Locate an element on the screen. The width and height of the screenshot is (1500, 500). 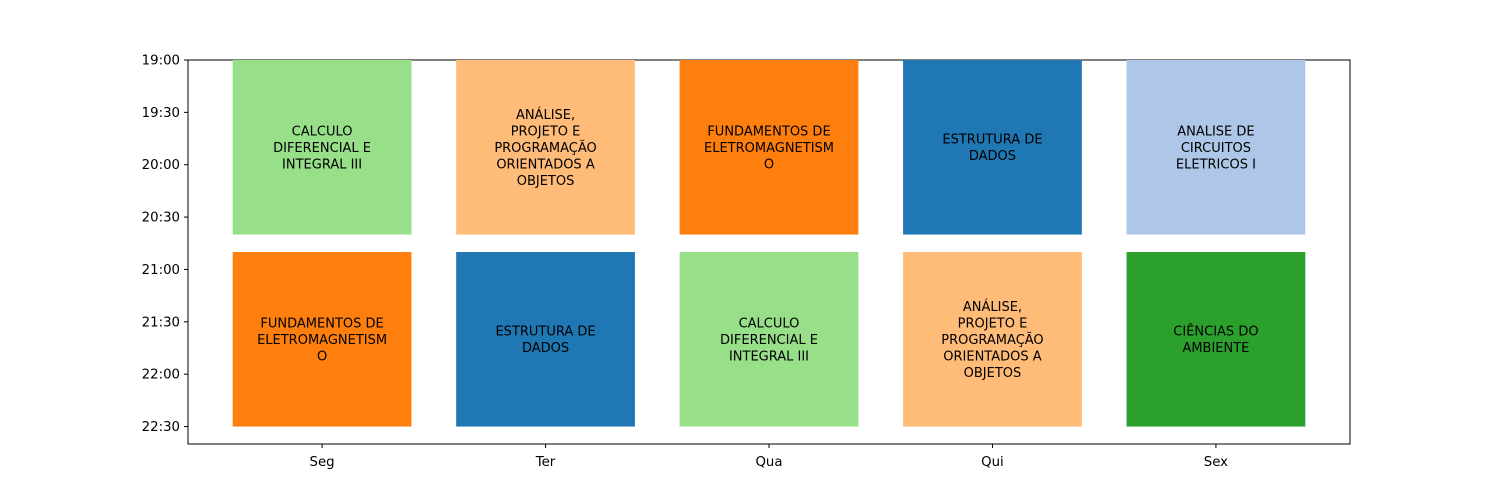
y-tick-label: 20:00 is located at coordinates (161, 165).